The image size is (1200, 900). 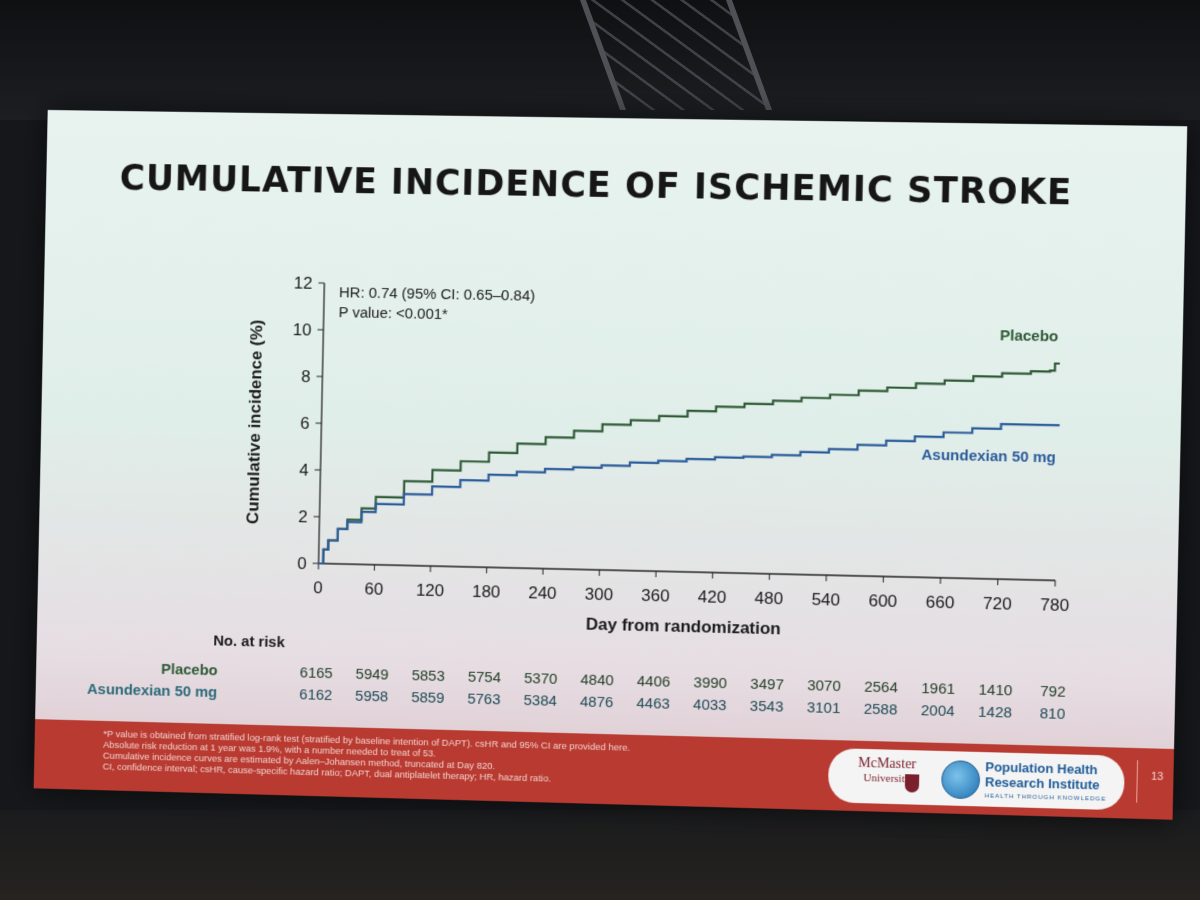 I want to click on y-tick-label: 4, so click(x=304, y=469).